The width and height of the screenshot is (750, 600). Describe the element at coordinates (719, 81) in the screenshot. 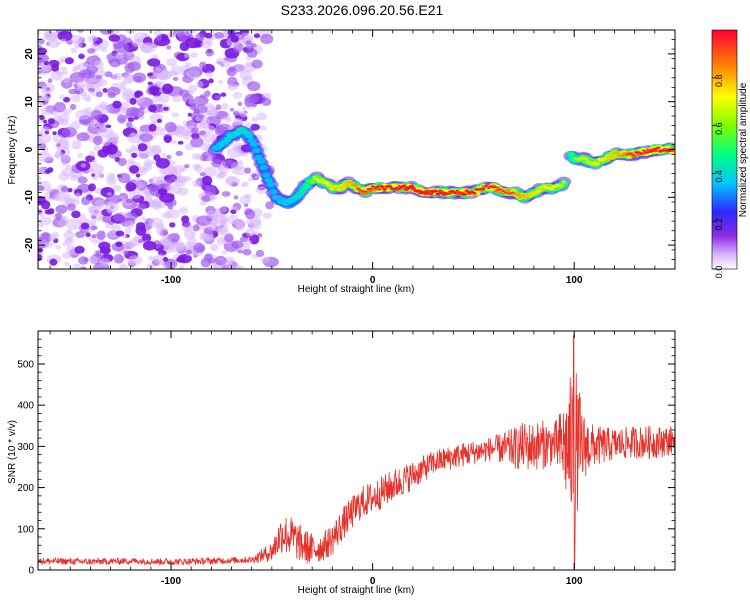

I see `colorbar-tick-label: 0.8` at that location.